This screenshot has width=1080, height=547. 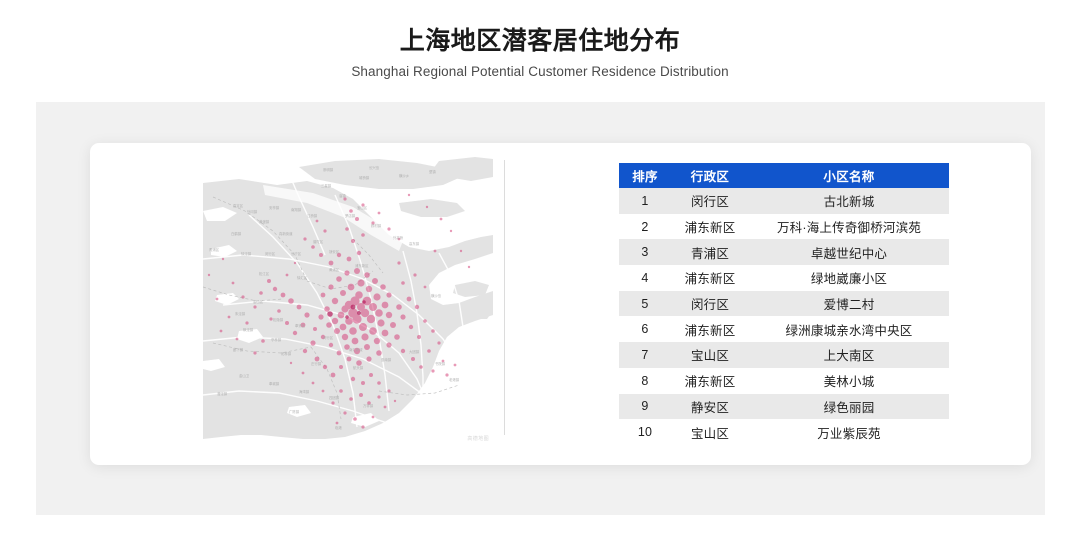 What do you see at coordinates (334, 397) in the screenshot?
I see `svg-text: 四团镇` at bounding box center [334, 397].